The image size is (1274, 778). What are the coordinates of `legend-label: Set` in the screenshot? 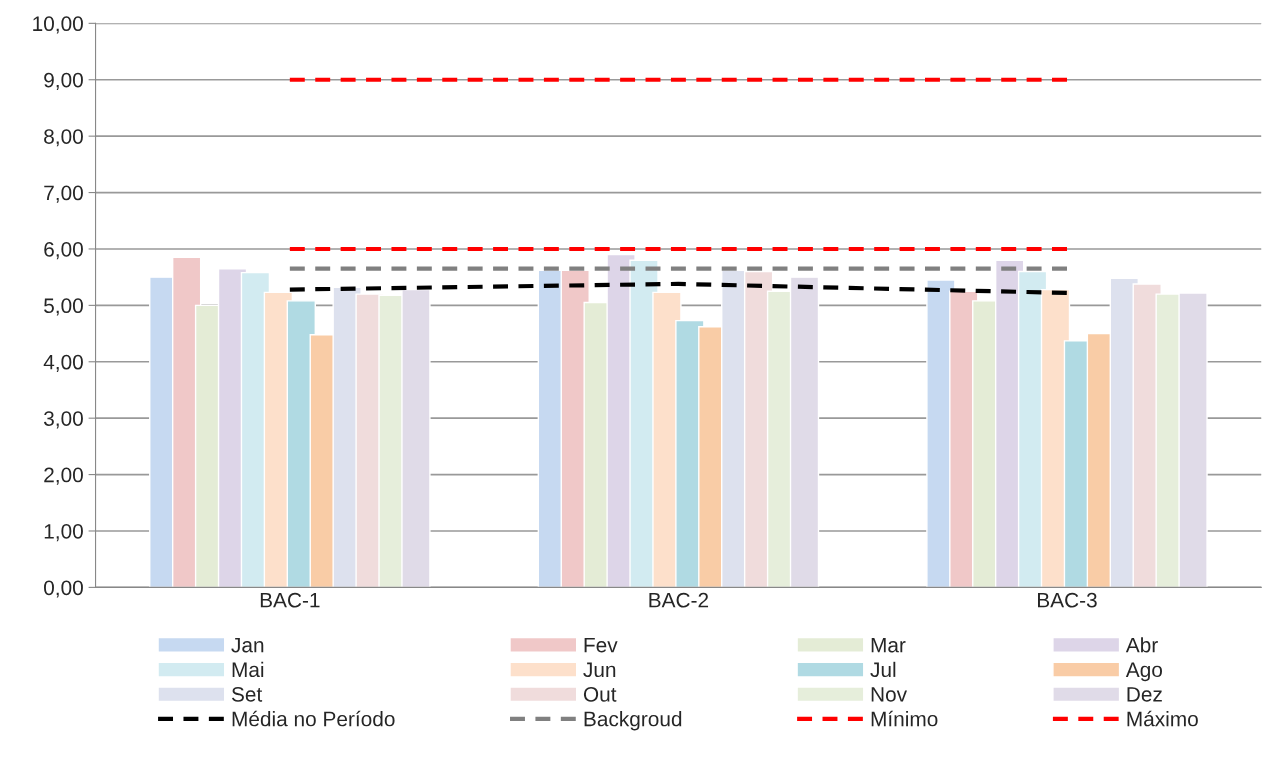 It's located at (247, 694).